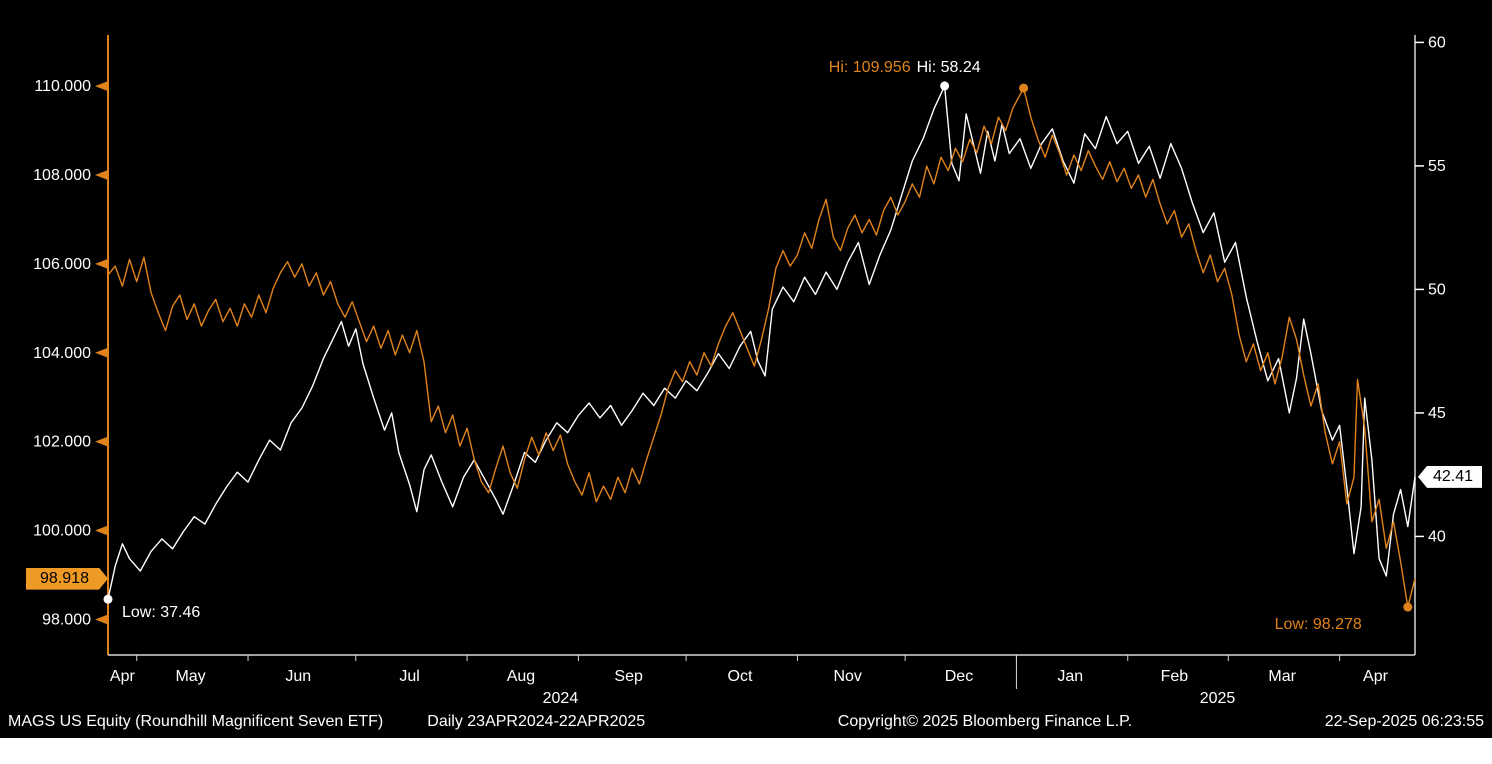 This screenshot has width=1492, height=764. I want to click on svg-text: 2024, so click(561, 698).